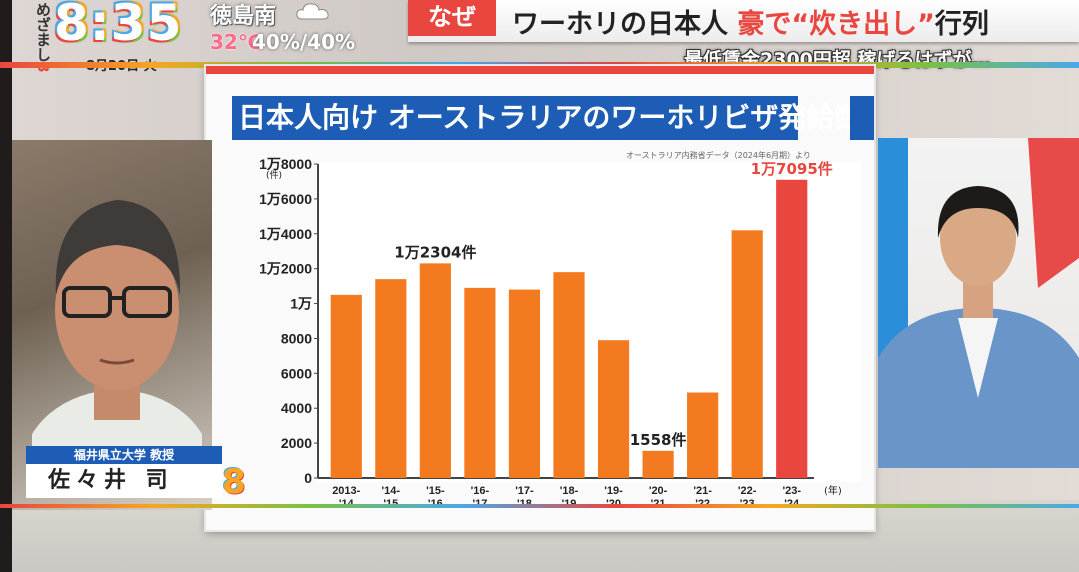 The width and height of the screenshot is (1079, 572). I want to click on x-tick-label: 2013-, so click(346, 491).